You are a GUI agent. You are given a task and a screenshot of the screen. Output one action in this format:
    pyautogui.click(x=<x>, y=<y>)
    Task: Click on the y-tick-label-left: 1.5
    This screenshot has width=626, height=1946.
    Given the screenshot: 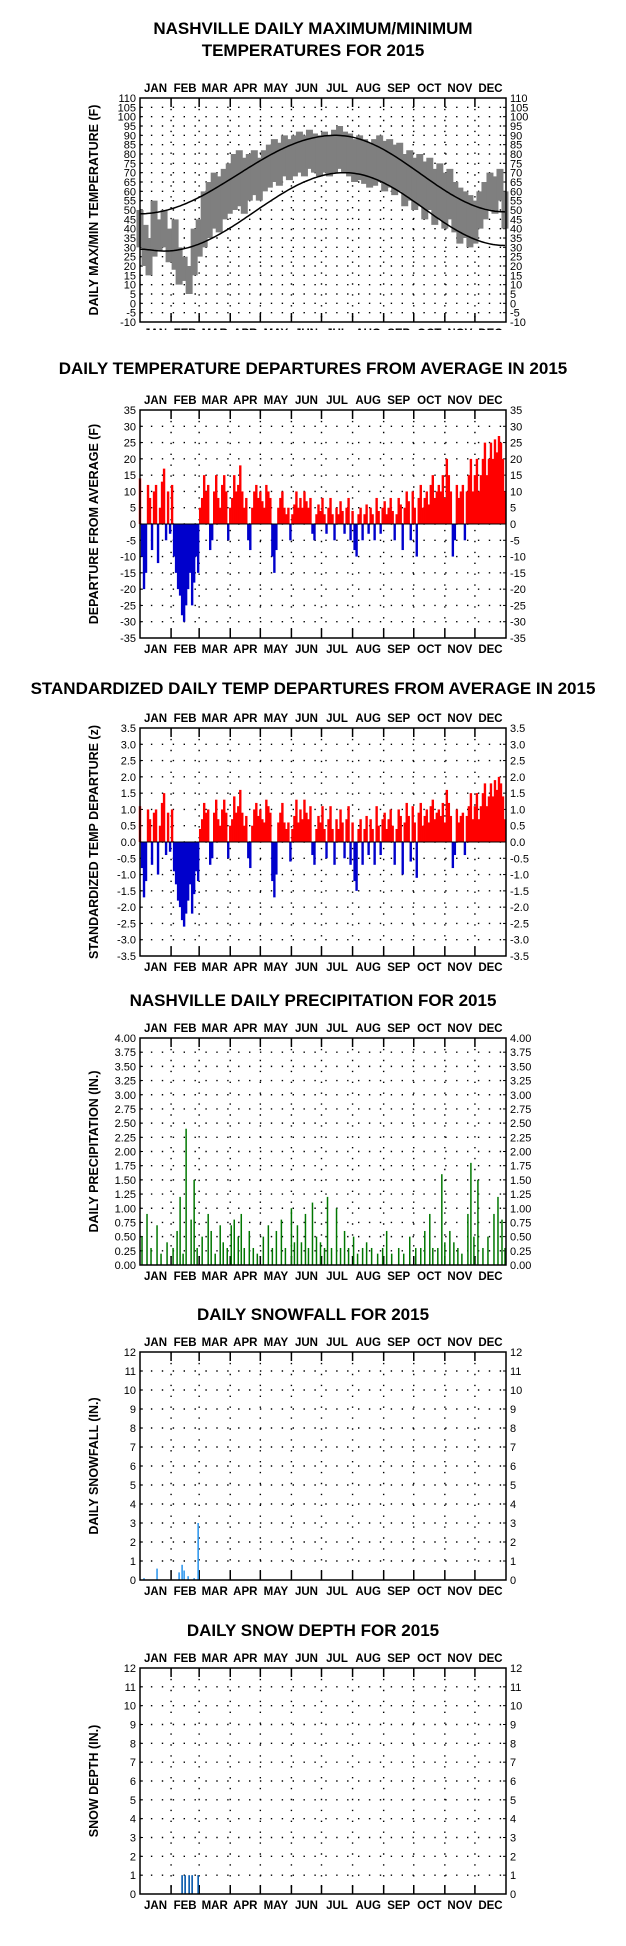 What is the action you would take?
    pyautogui.click(x=128, y=794)
    